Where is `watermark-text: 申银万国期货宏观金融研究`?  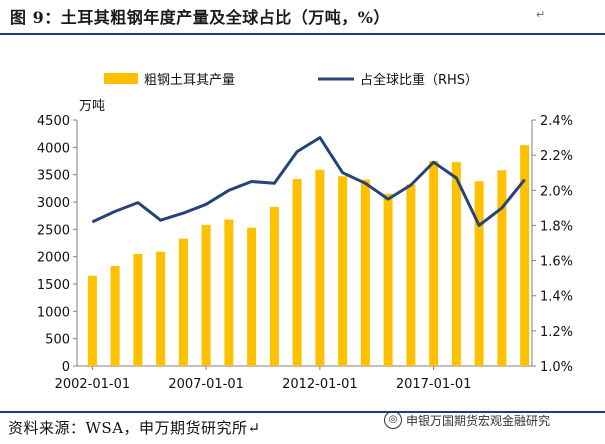
watermark-text: 申银万国期货宏观金融研究 is located at coordinates (478, 420).